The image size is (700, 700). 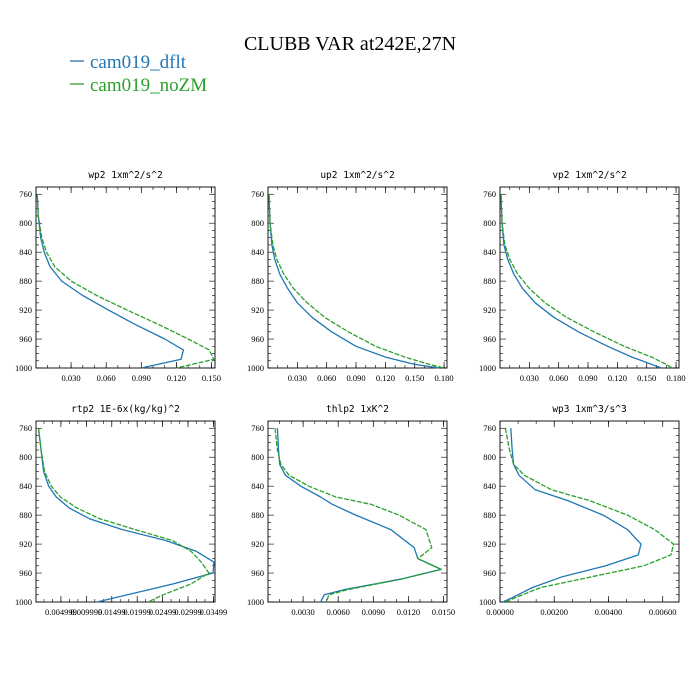 What do you see at coordinates (589, 175) in the screenshot?
I see `panel-title: vp2 1xm^2/s^2` at bounding box center [589, 175].